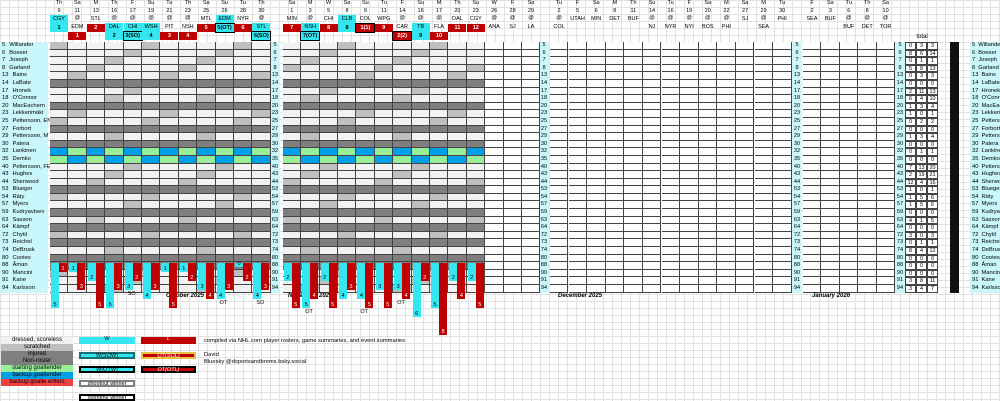 Image resolution: width=1000 pixels, height=401 pixels. Describe the element at coordinates (59, 16) in the screenshot. I see `game-header: Th 9 CGY 1` at that location.